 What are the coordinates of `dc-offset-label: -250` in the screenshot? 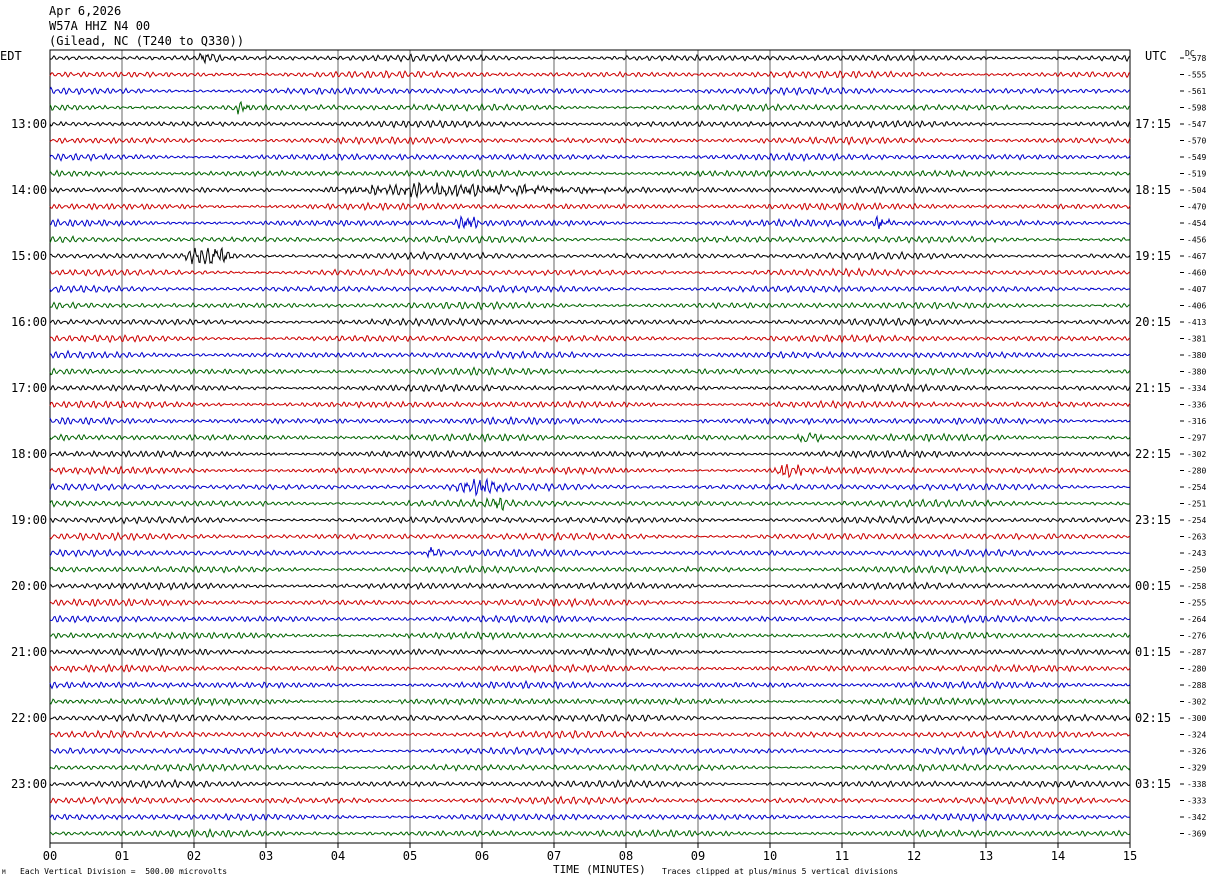 It's located at (1196, 570).